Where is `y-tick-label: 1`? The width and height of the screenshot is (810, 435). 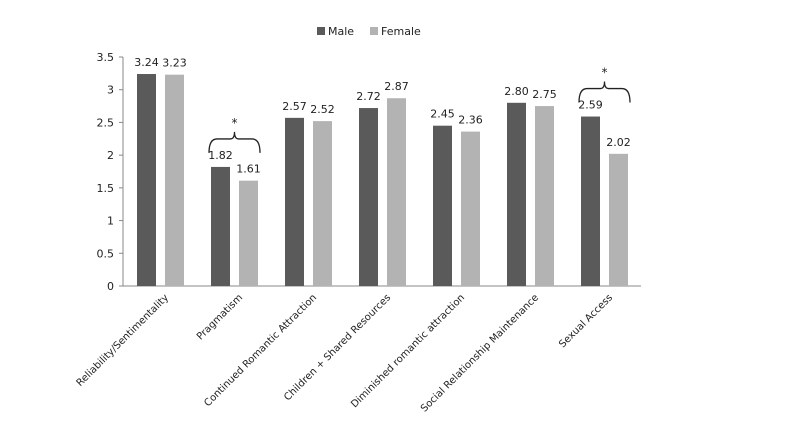 y-tick-label: 1 is located at coordinates (110, 221).